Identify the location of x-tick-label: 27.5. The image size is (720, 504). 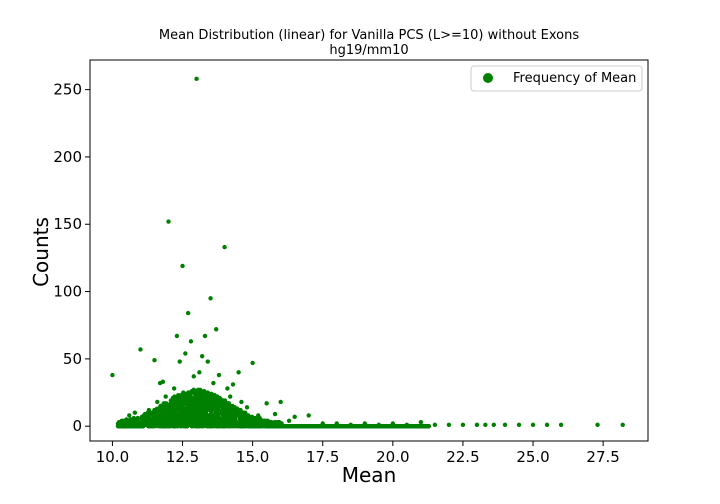
(602, 457).